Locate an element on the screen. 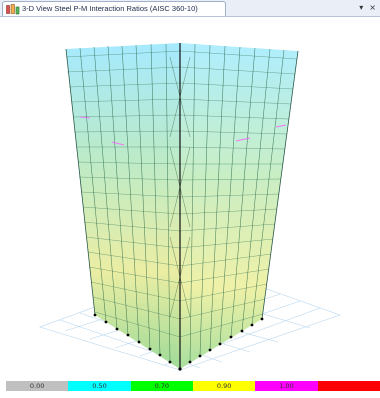 This screenshot has height=398, width=380. legend-segment-2: 0.70 is located at coordinates (161, 386).